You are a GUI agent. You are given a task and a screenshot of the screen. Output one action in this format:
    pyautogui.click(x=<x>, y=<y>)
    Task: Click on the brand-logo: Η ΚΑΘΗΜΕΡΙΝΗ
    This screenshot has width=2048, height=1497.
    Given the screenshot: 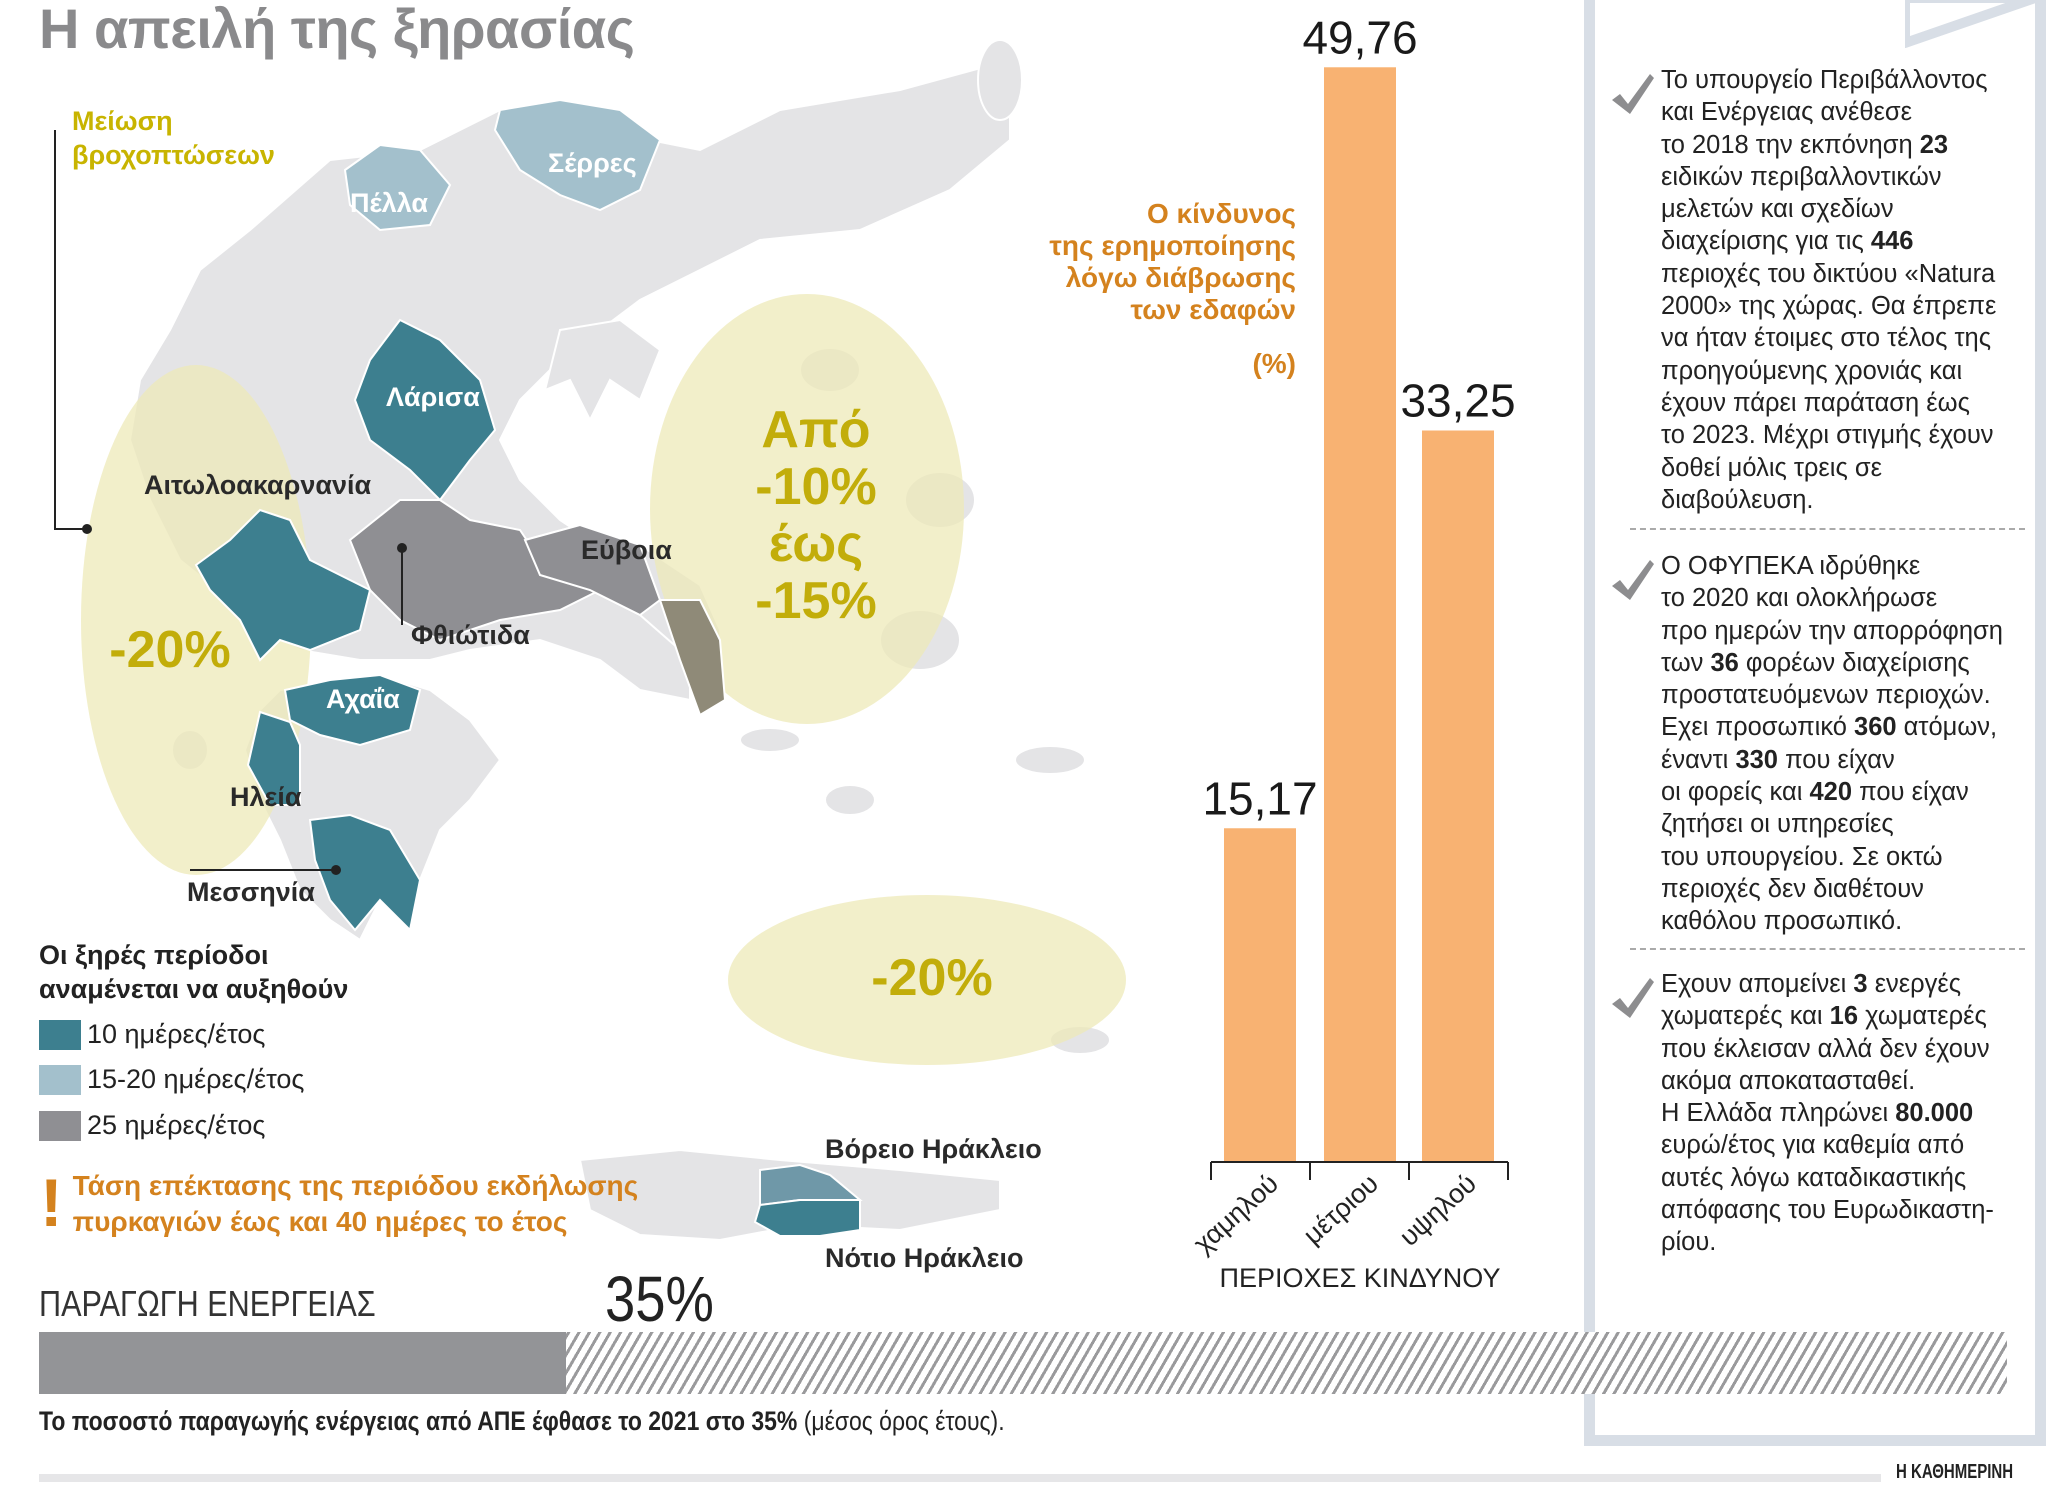 What is the action you would take?
    pyautogui.click(x=1955, y=1472)
    